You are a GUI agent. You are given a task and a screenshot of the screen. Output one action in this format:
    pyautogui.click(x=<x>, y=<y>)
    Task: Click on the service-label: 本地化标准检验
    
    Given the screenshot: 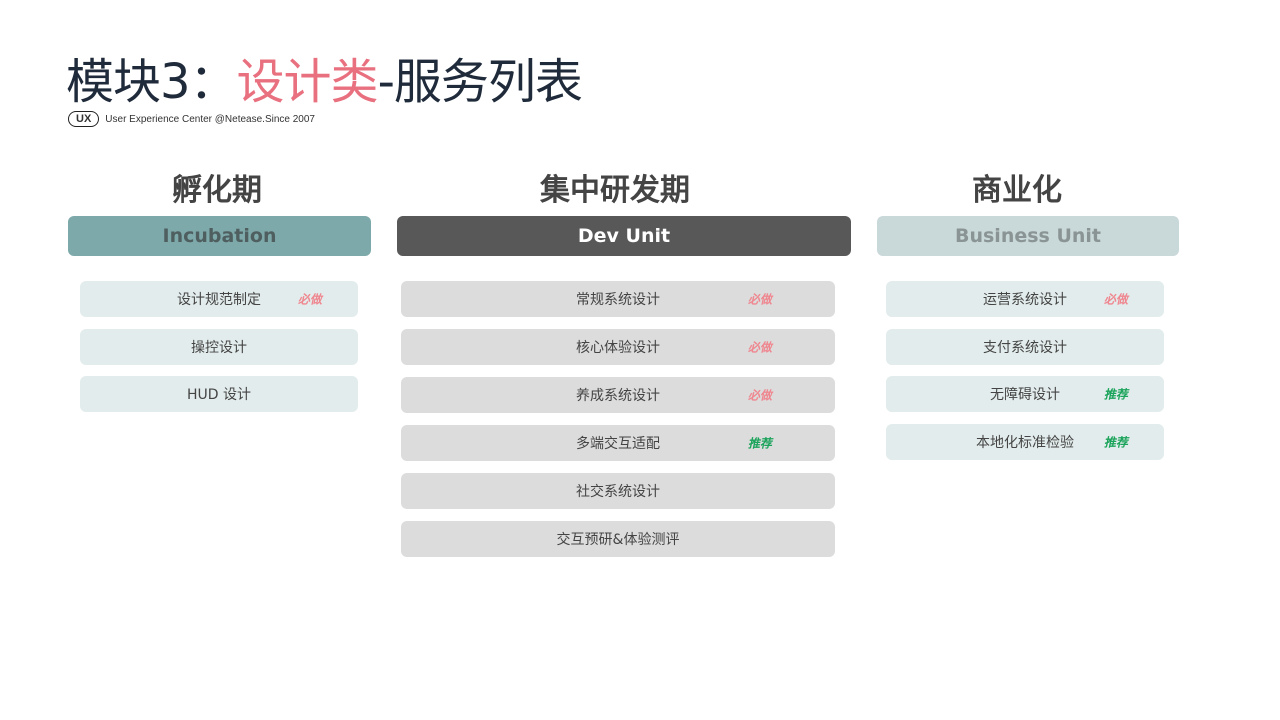 What is the action you would take?
    pyautogui.click(x=1025, y=442)
    